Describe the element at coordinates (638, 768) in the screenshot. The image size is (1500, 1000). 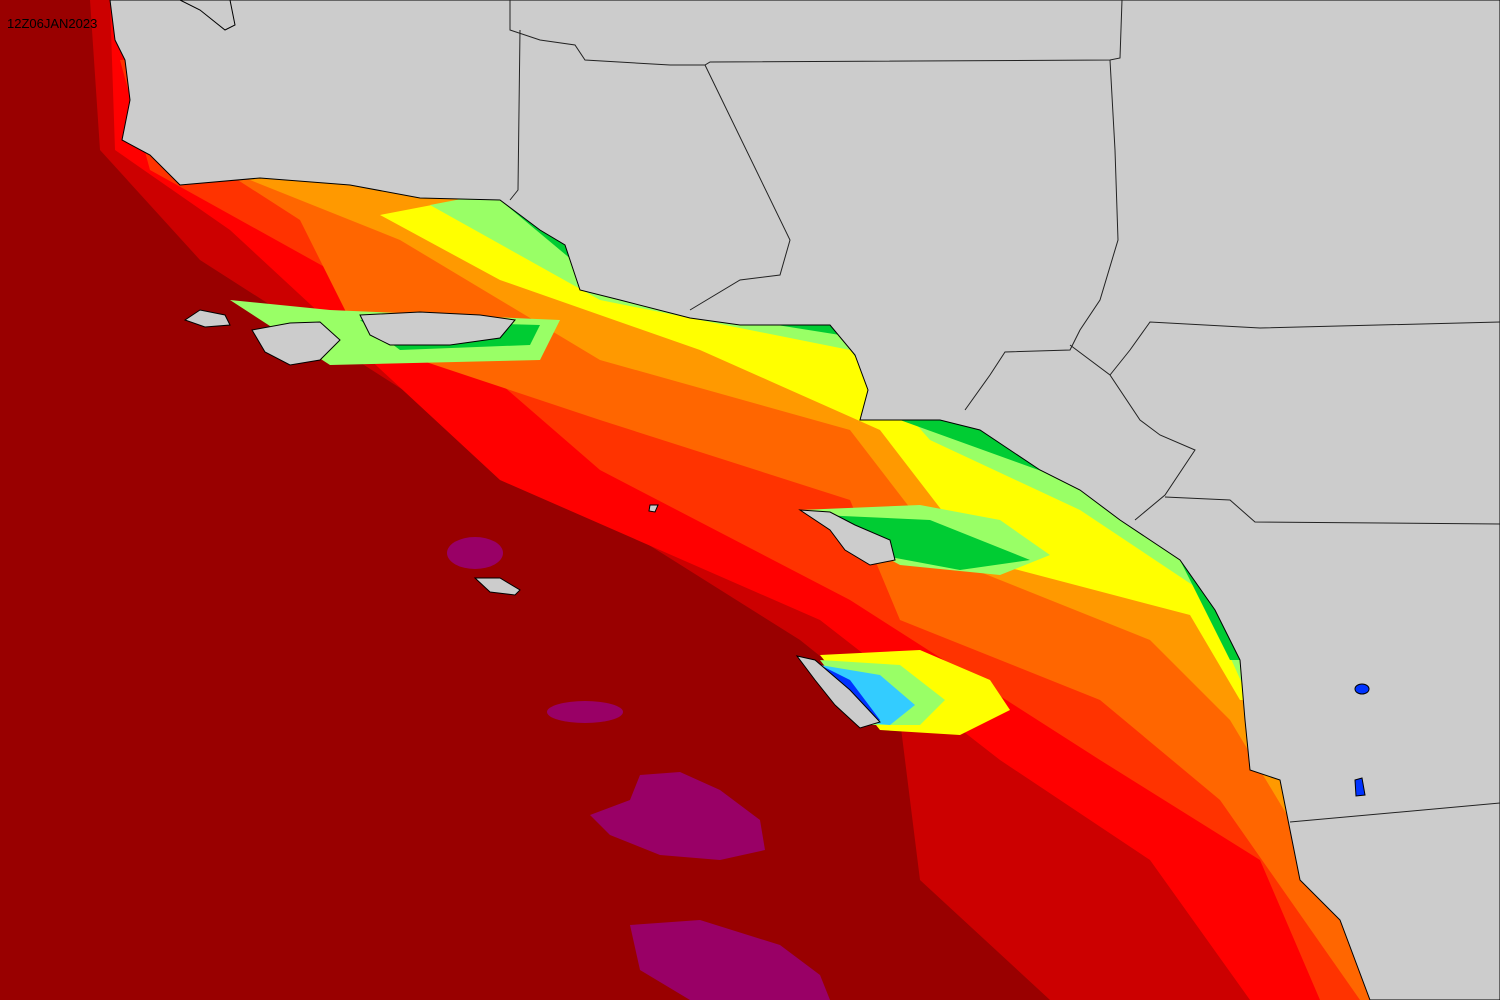
I see `offshore-minima` at that location.